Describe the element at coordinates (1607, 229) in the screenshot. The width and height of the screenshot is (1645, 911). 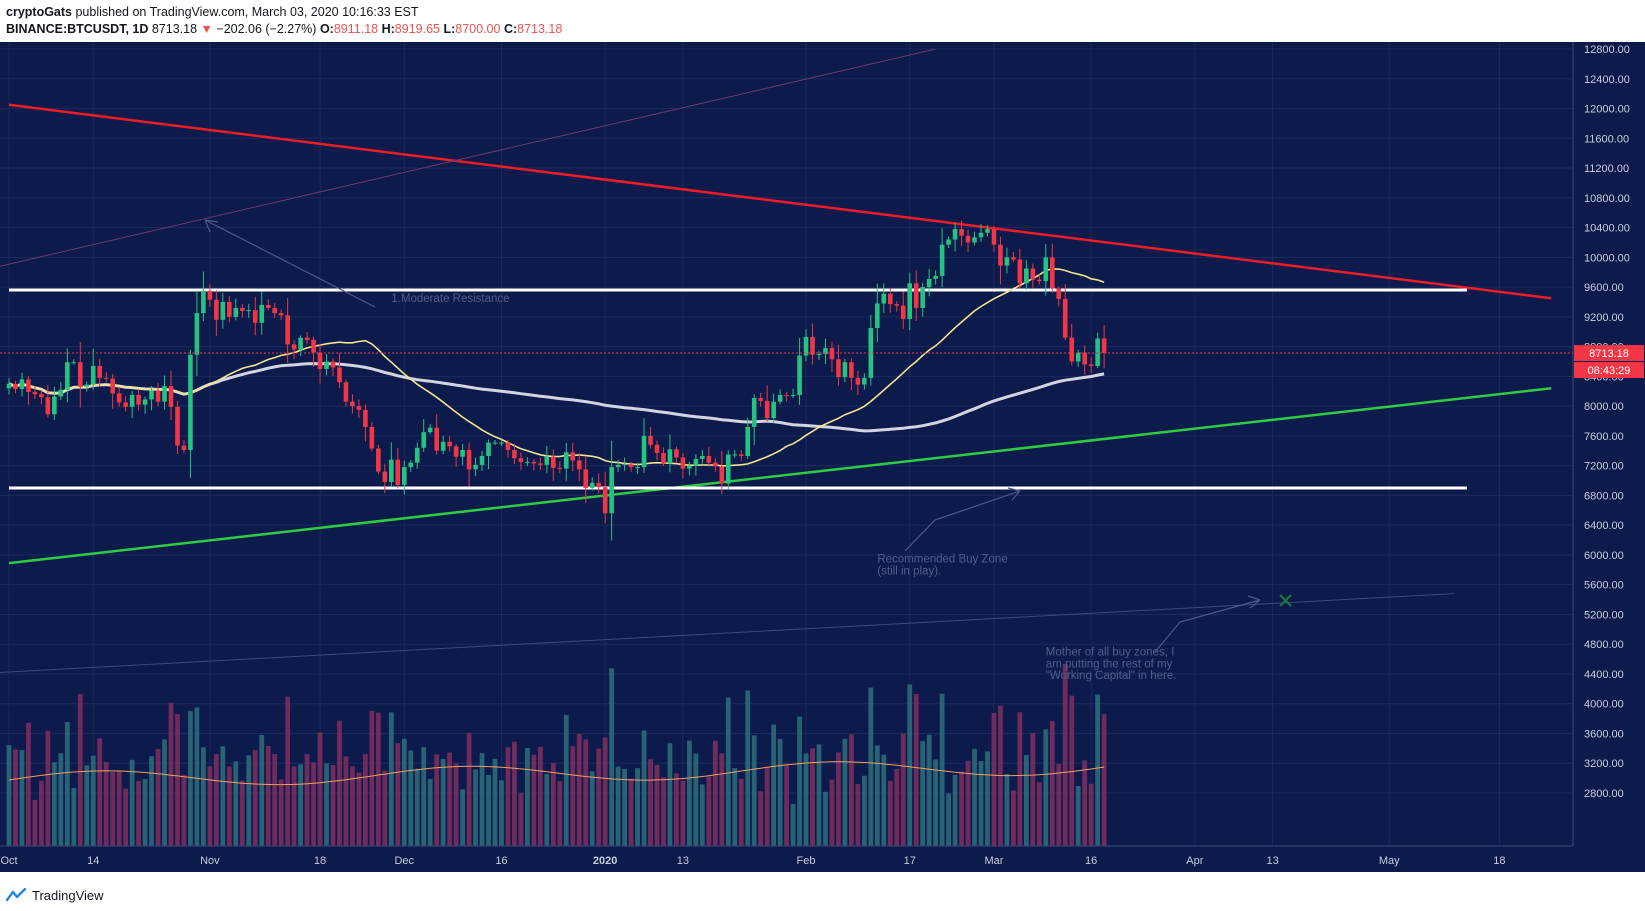
I see `price-tick-label: 10400.00` at that location.